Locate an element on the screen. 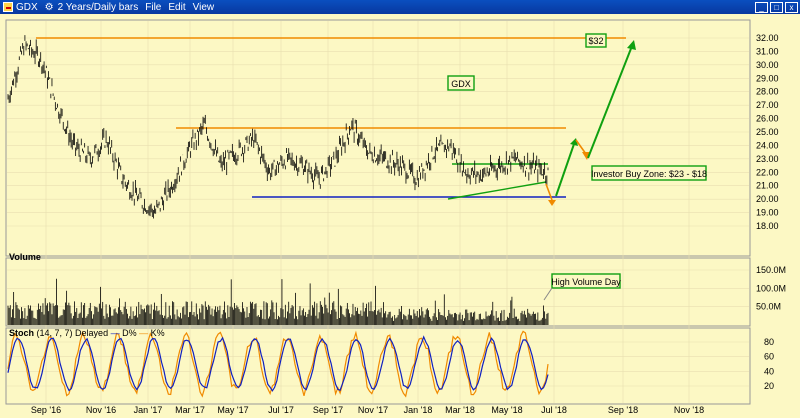 The width and height of the screenshot is (800, 418). stoch-d-line is located at coordinates (278, 363).